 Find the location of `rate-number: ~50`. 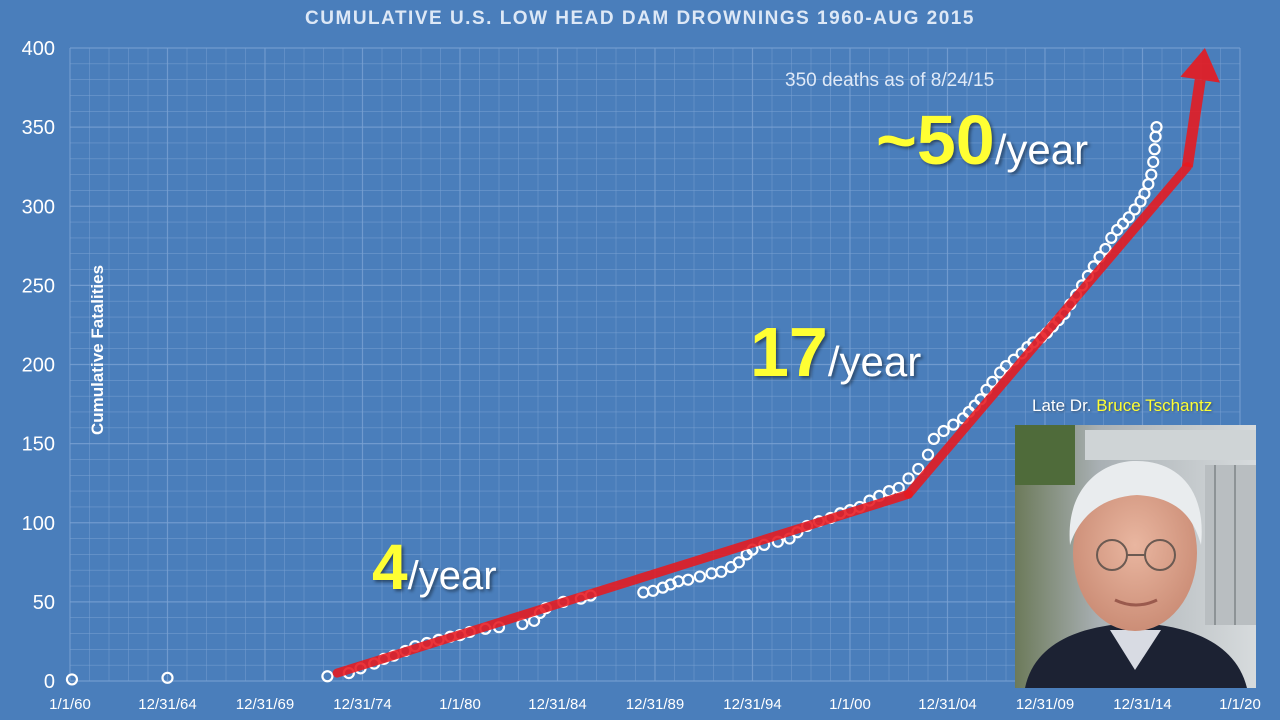

rate-number: ~50 is located at coordinates (935, 140).